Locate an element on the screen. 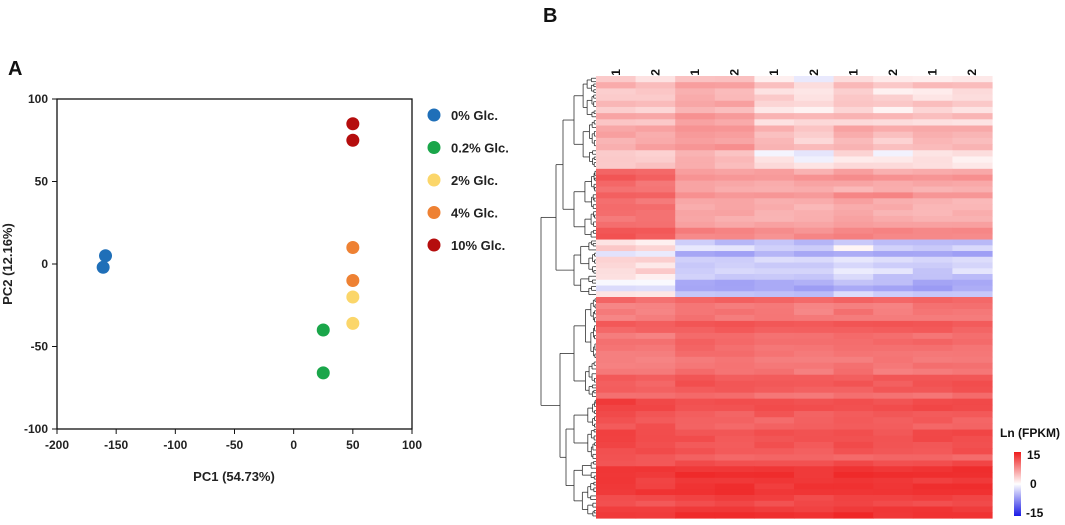  y-tick-label: 100 is located at coordinates (38, 99).